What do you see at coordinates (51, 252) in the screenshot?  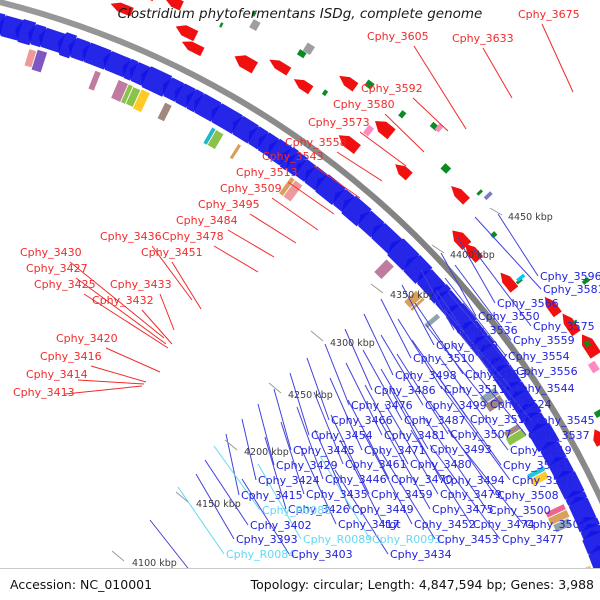 I see `gene-label: Cphy_3430` at bounding box center [51, 252].